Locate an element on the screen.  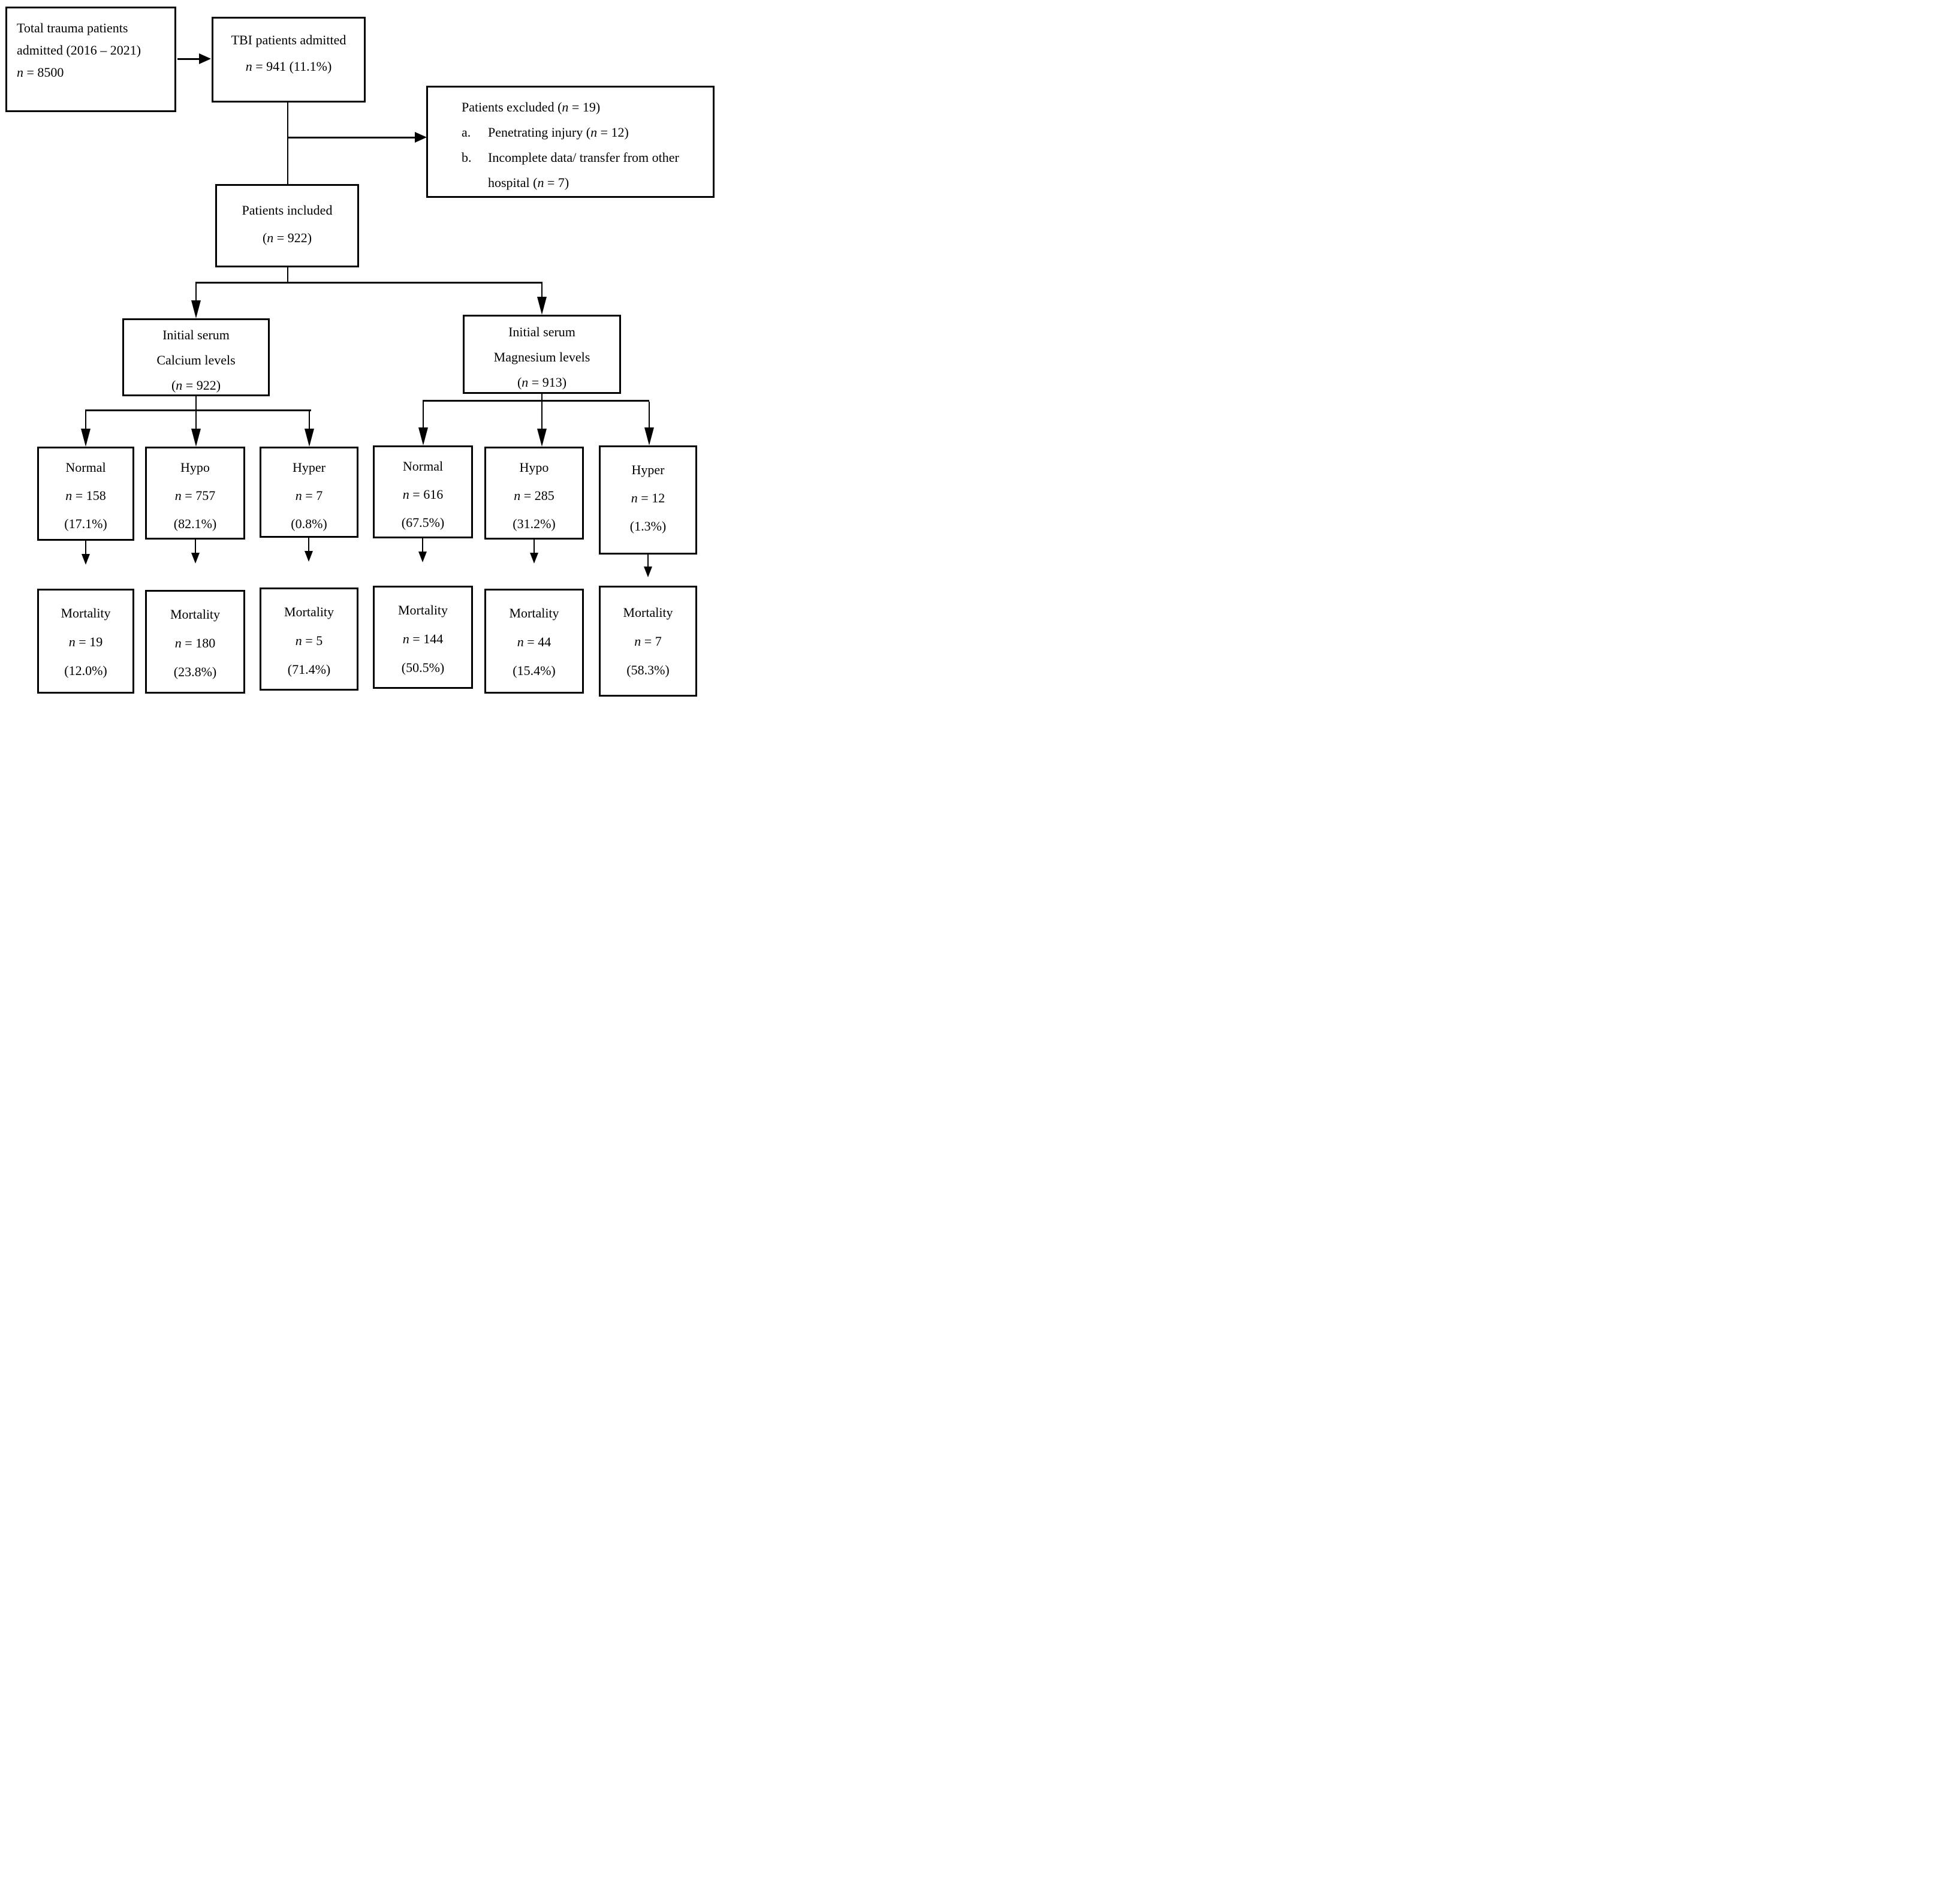
arrowhead-into-magnesium-icon is located at coordinates (542, 306).